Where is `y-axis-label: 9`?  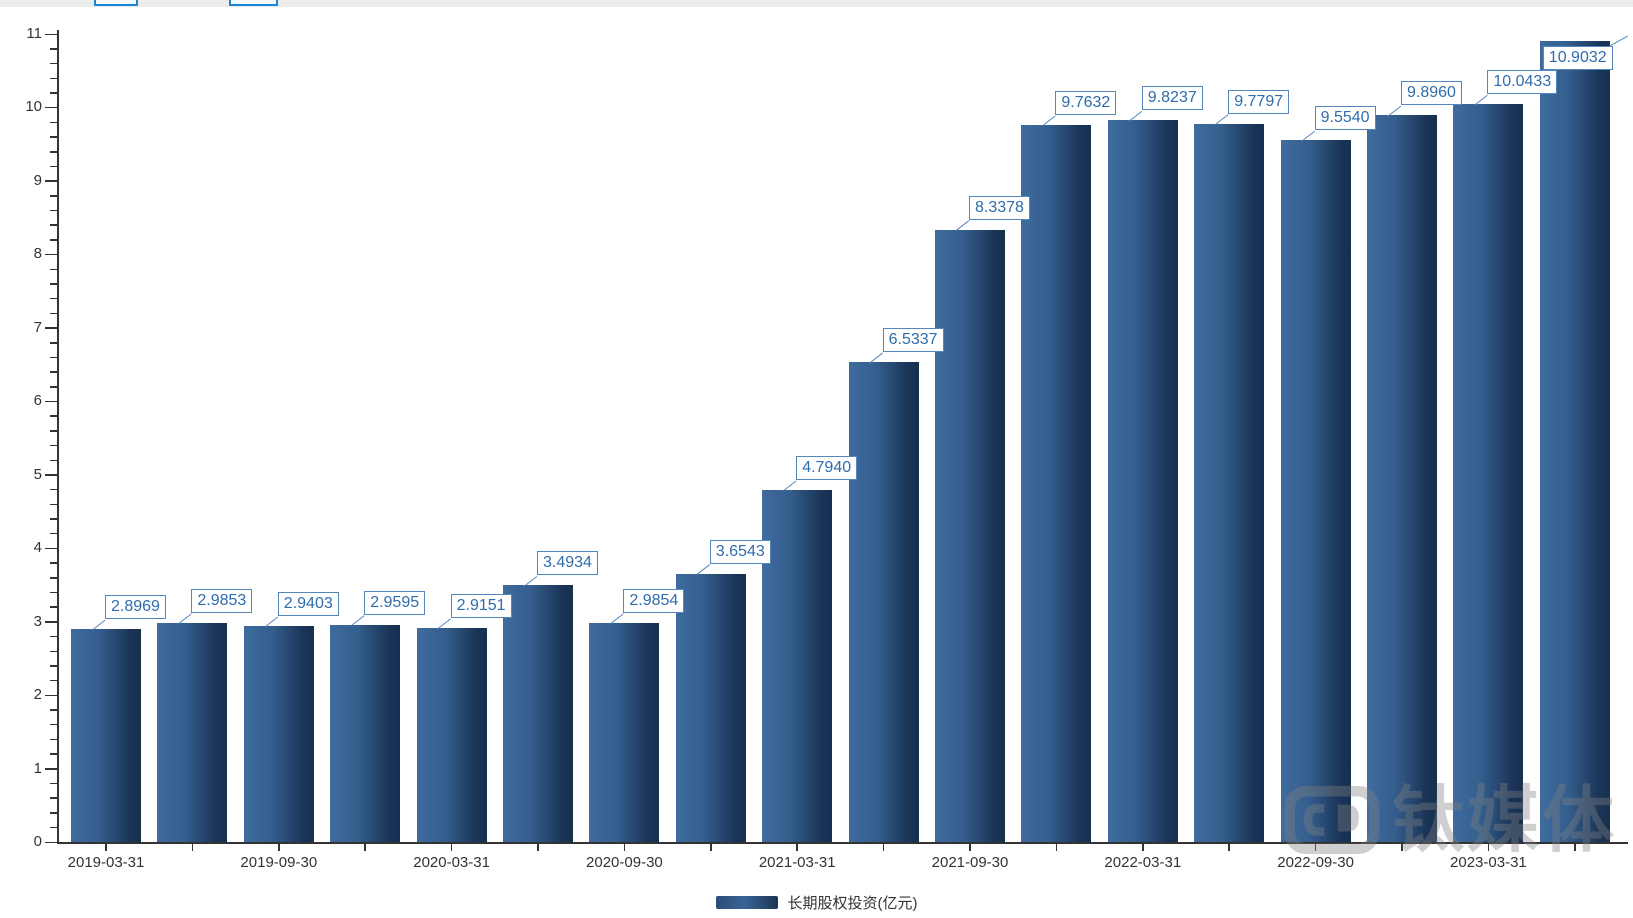 y-axis-label: 9 is located at coordinates (37, 180).